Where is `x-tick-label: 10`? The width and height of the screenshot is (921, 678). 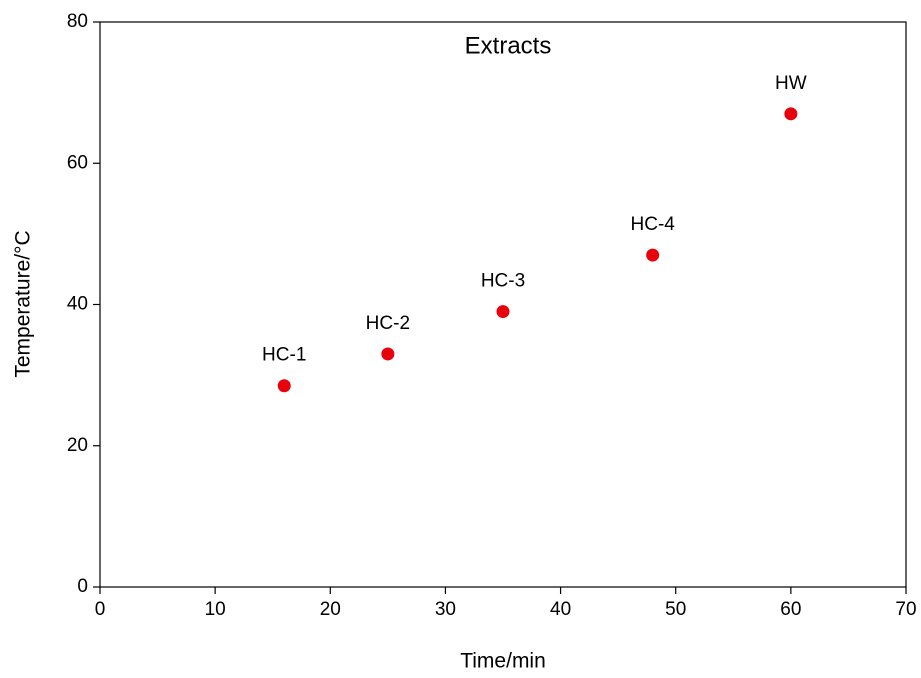
x-tick-label: 10 is located at coordinates (215, 609).